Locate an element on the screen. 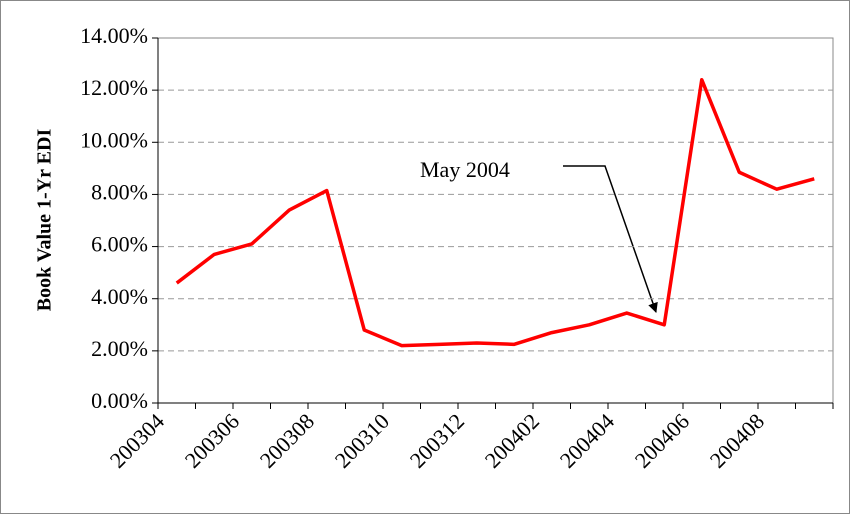  y-tick-label: 2.00% is located at coordinates (119, 348).